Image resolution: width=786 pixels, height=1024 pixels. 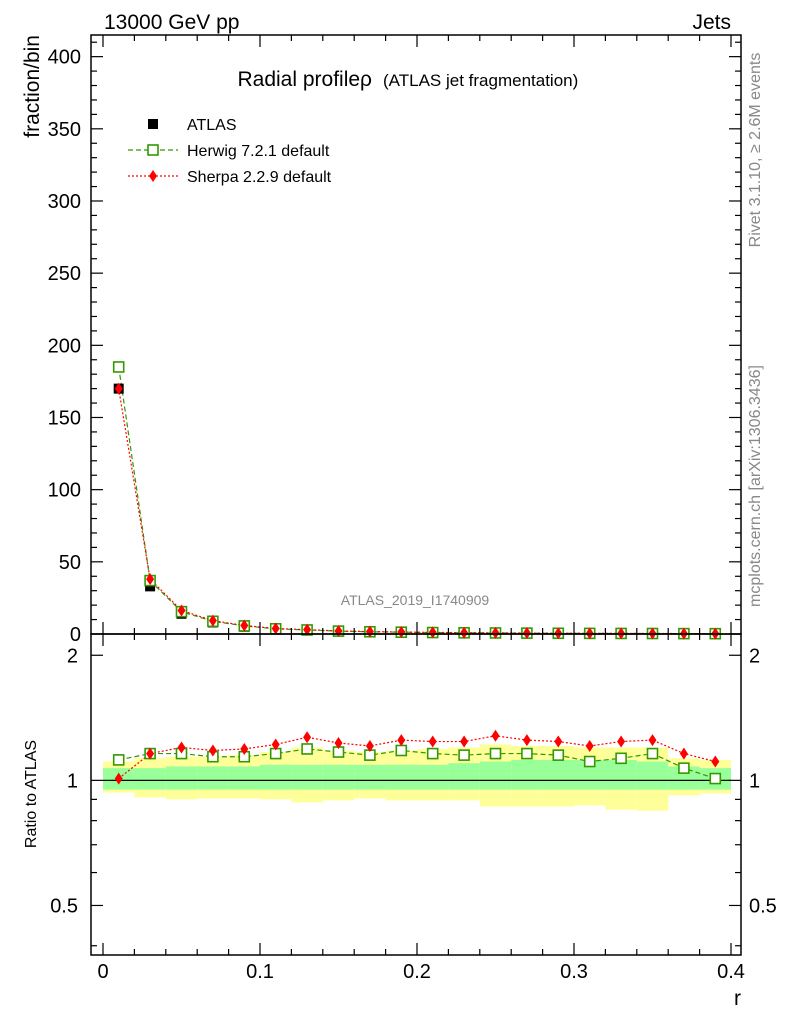 I want to click on legend-label: ATLAS, so click(x=212, y=125).